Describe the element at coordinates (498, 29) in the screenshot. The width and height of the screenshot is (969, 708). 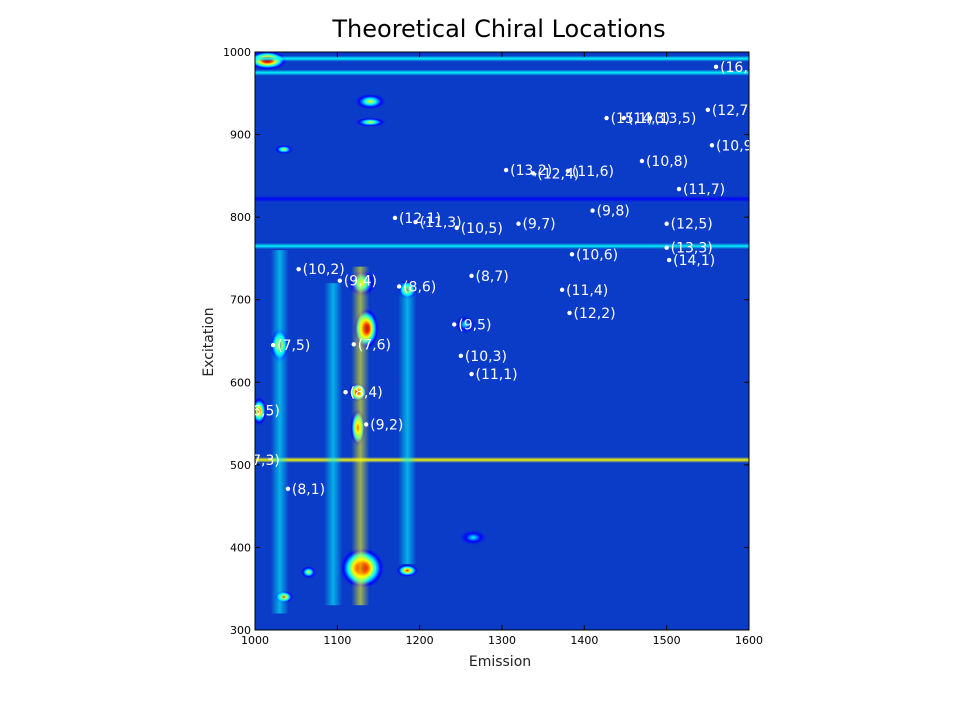
I see `chart-title: Theoretical Chiral Locations` at that location.